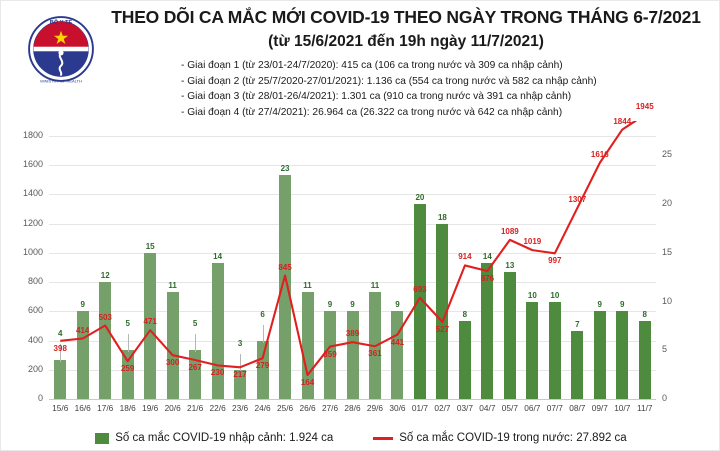  I want to click on ministry-of-health-logo-icon: BỘ Y TẾ MINISTRY OF HEALTH, so click(61, 49).